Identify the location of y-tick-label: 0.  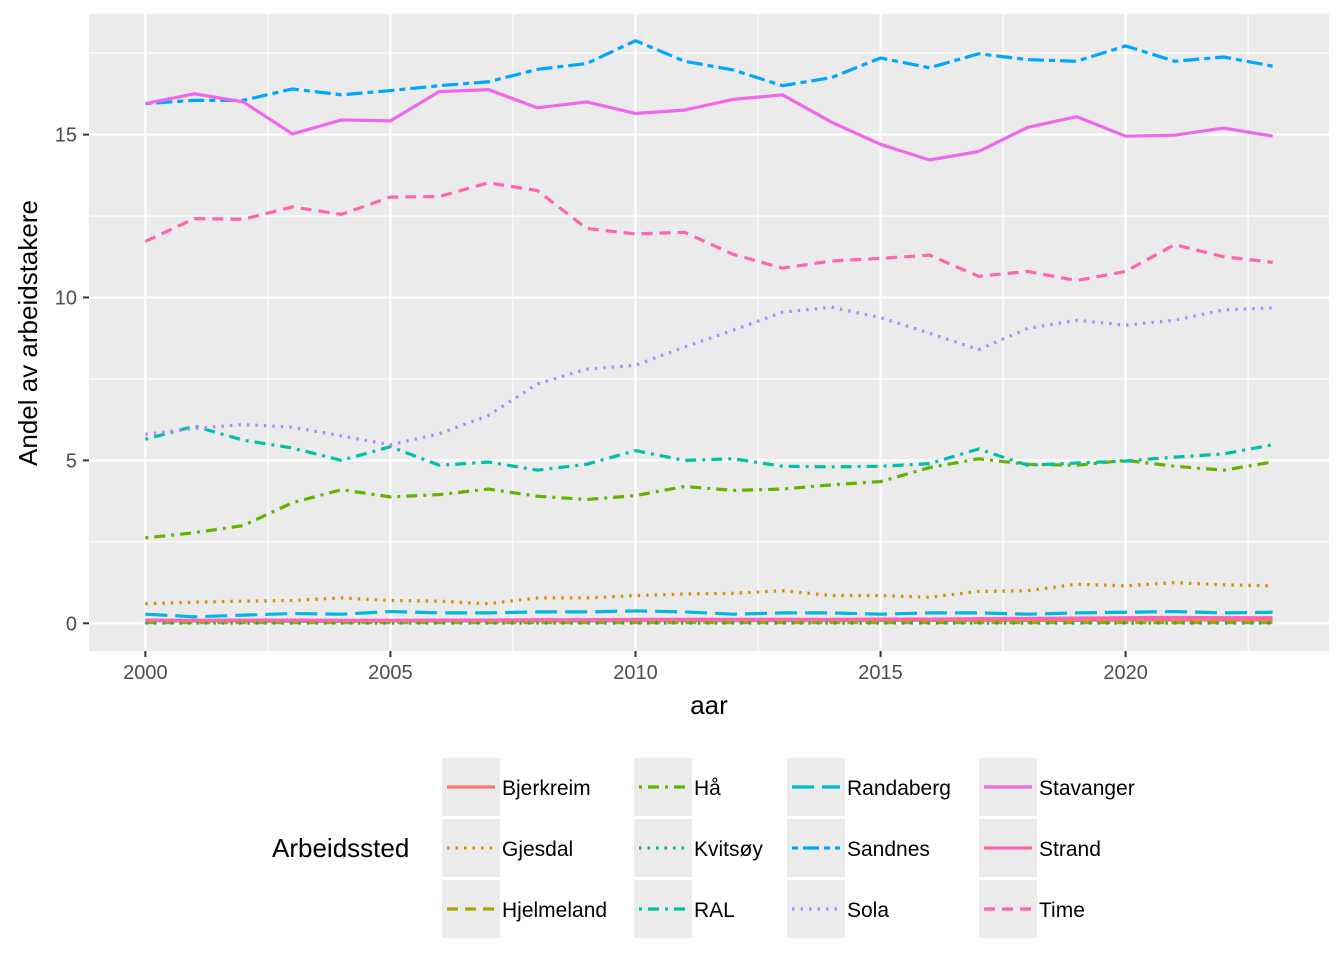
(71, 624).